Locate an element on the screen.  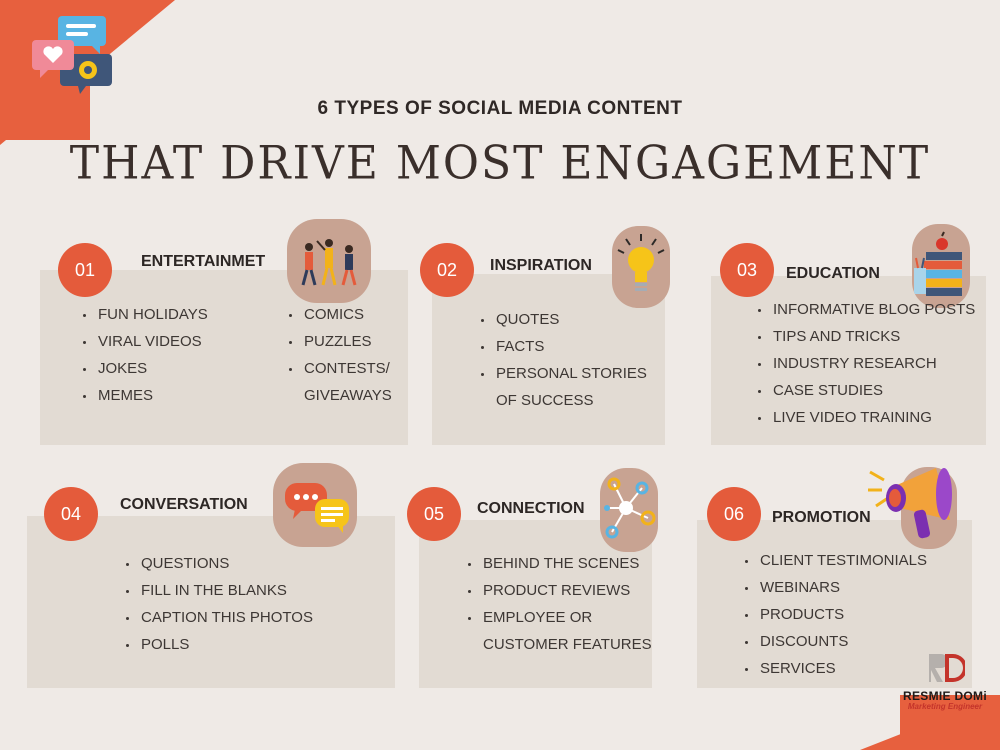
people-dancing-icon is located at coordinates (329, 261).